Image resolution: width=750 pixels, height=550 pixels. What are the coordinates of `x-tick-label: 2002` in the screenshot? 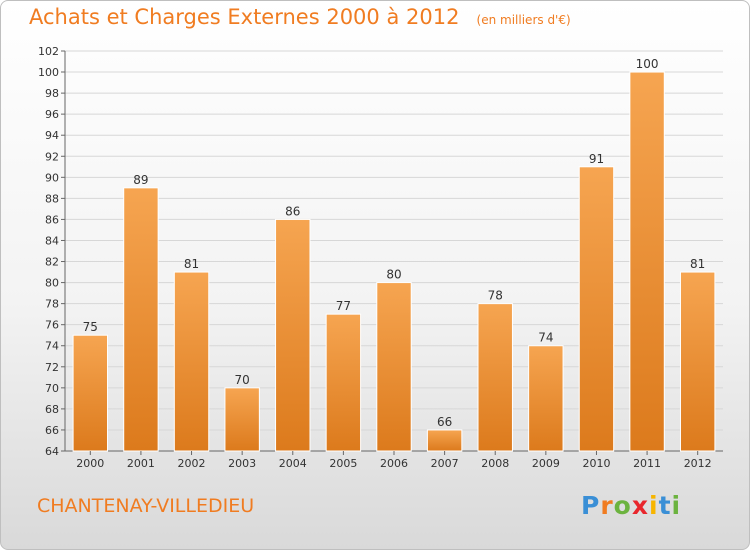 It's located at (192, 463).